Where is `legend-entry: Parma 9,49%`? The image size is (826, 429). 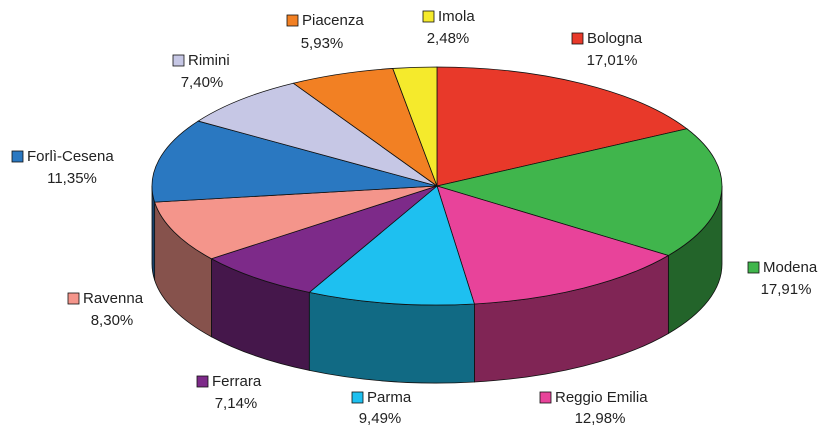 legend-entry: Parma 9,49% is located at coordinates (381, 408).